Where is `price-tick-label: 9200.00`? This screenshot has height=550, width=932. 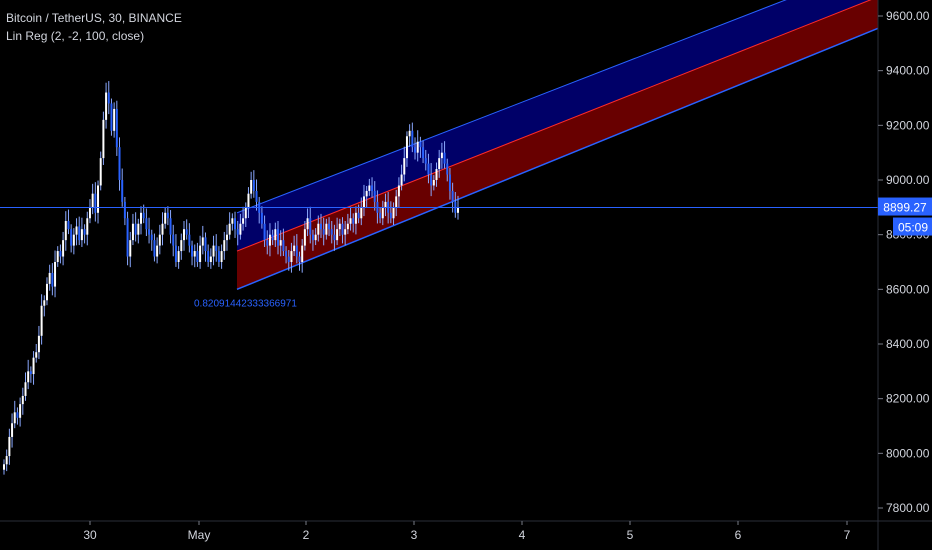 price-tick-label: 9200.00 is located at coordinates (908, 125).